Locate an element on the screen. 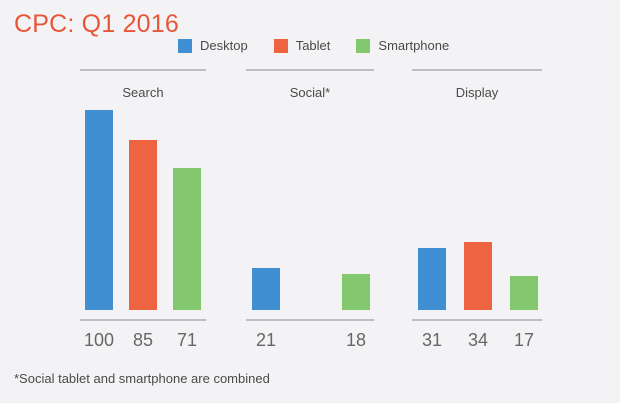 Image resolution: width=620 pixels, height=403 pixels. bar-display-tablet is located at coordinates (478, 276).